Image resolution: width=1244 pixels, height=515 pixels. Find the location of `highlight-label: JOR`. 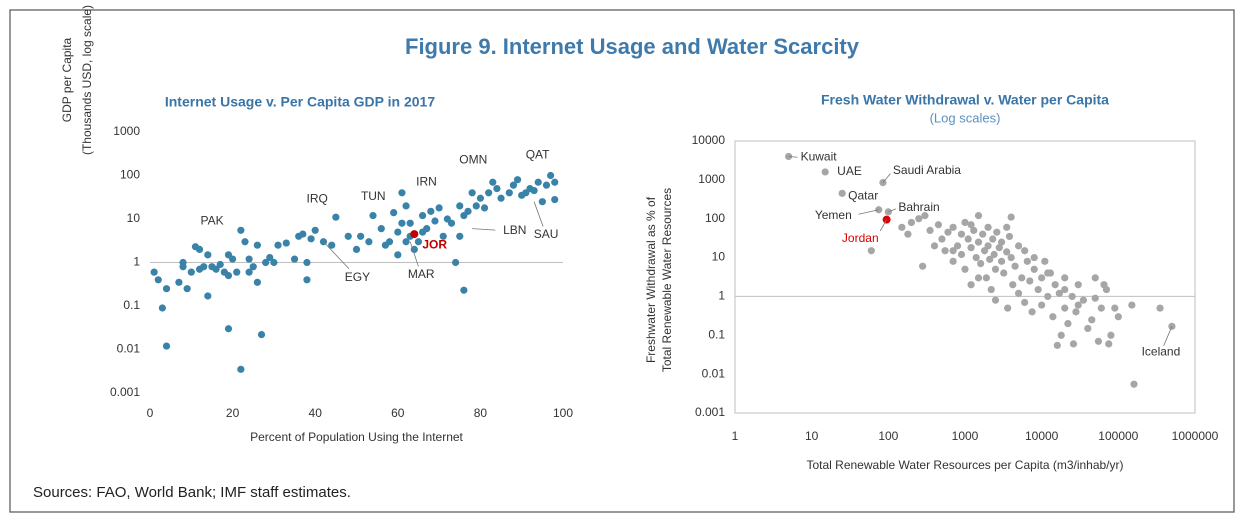

highlight-label: JOR is located at coordinates (434, 244).